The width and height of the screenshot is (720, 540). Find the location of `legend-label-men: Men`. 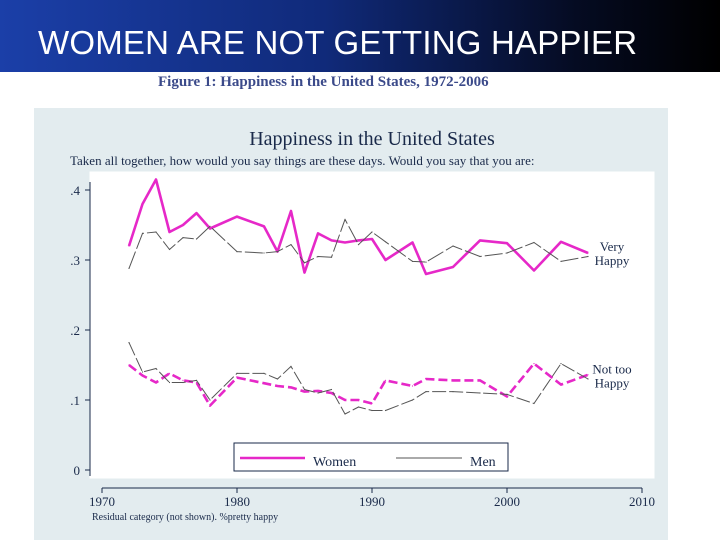

legend-label-men: Men is located at coordinates (483, 462).